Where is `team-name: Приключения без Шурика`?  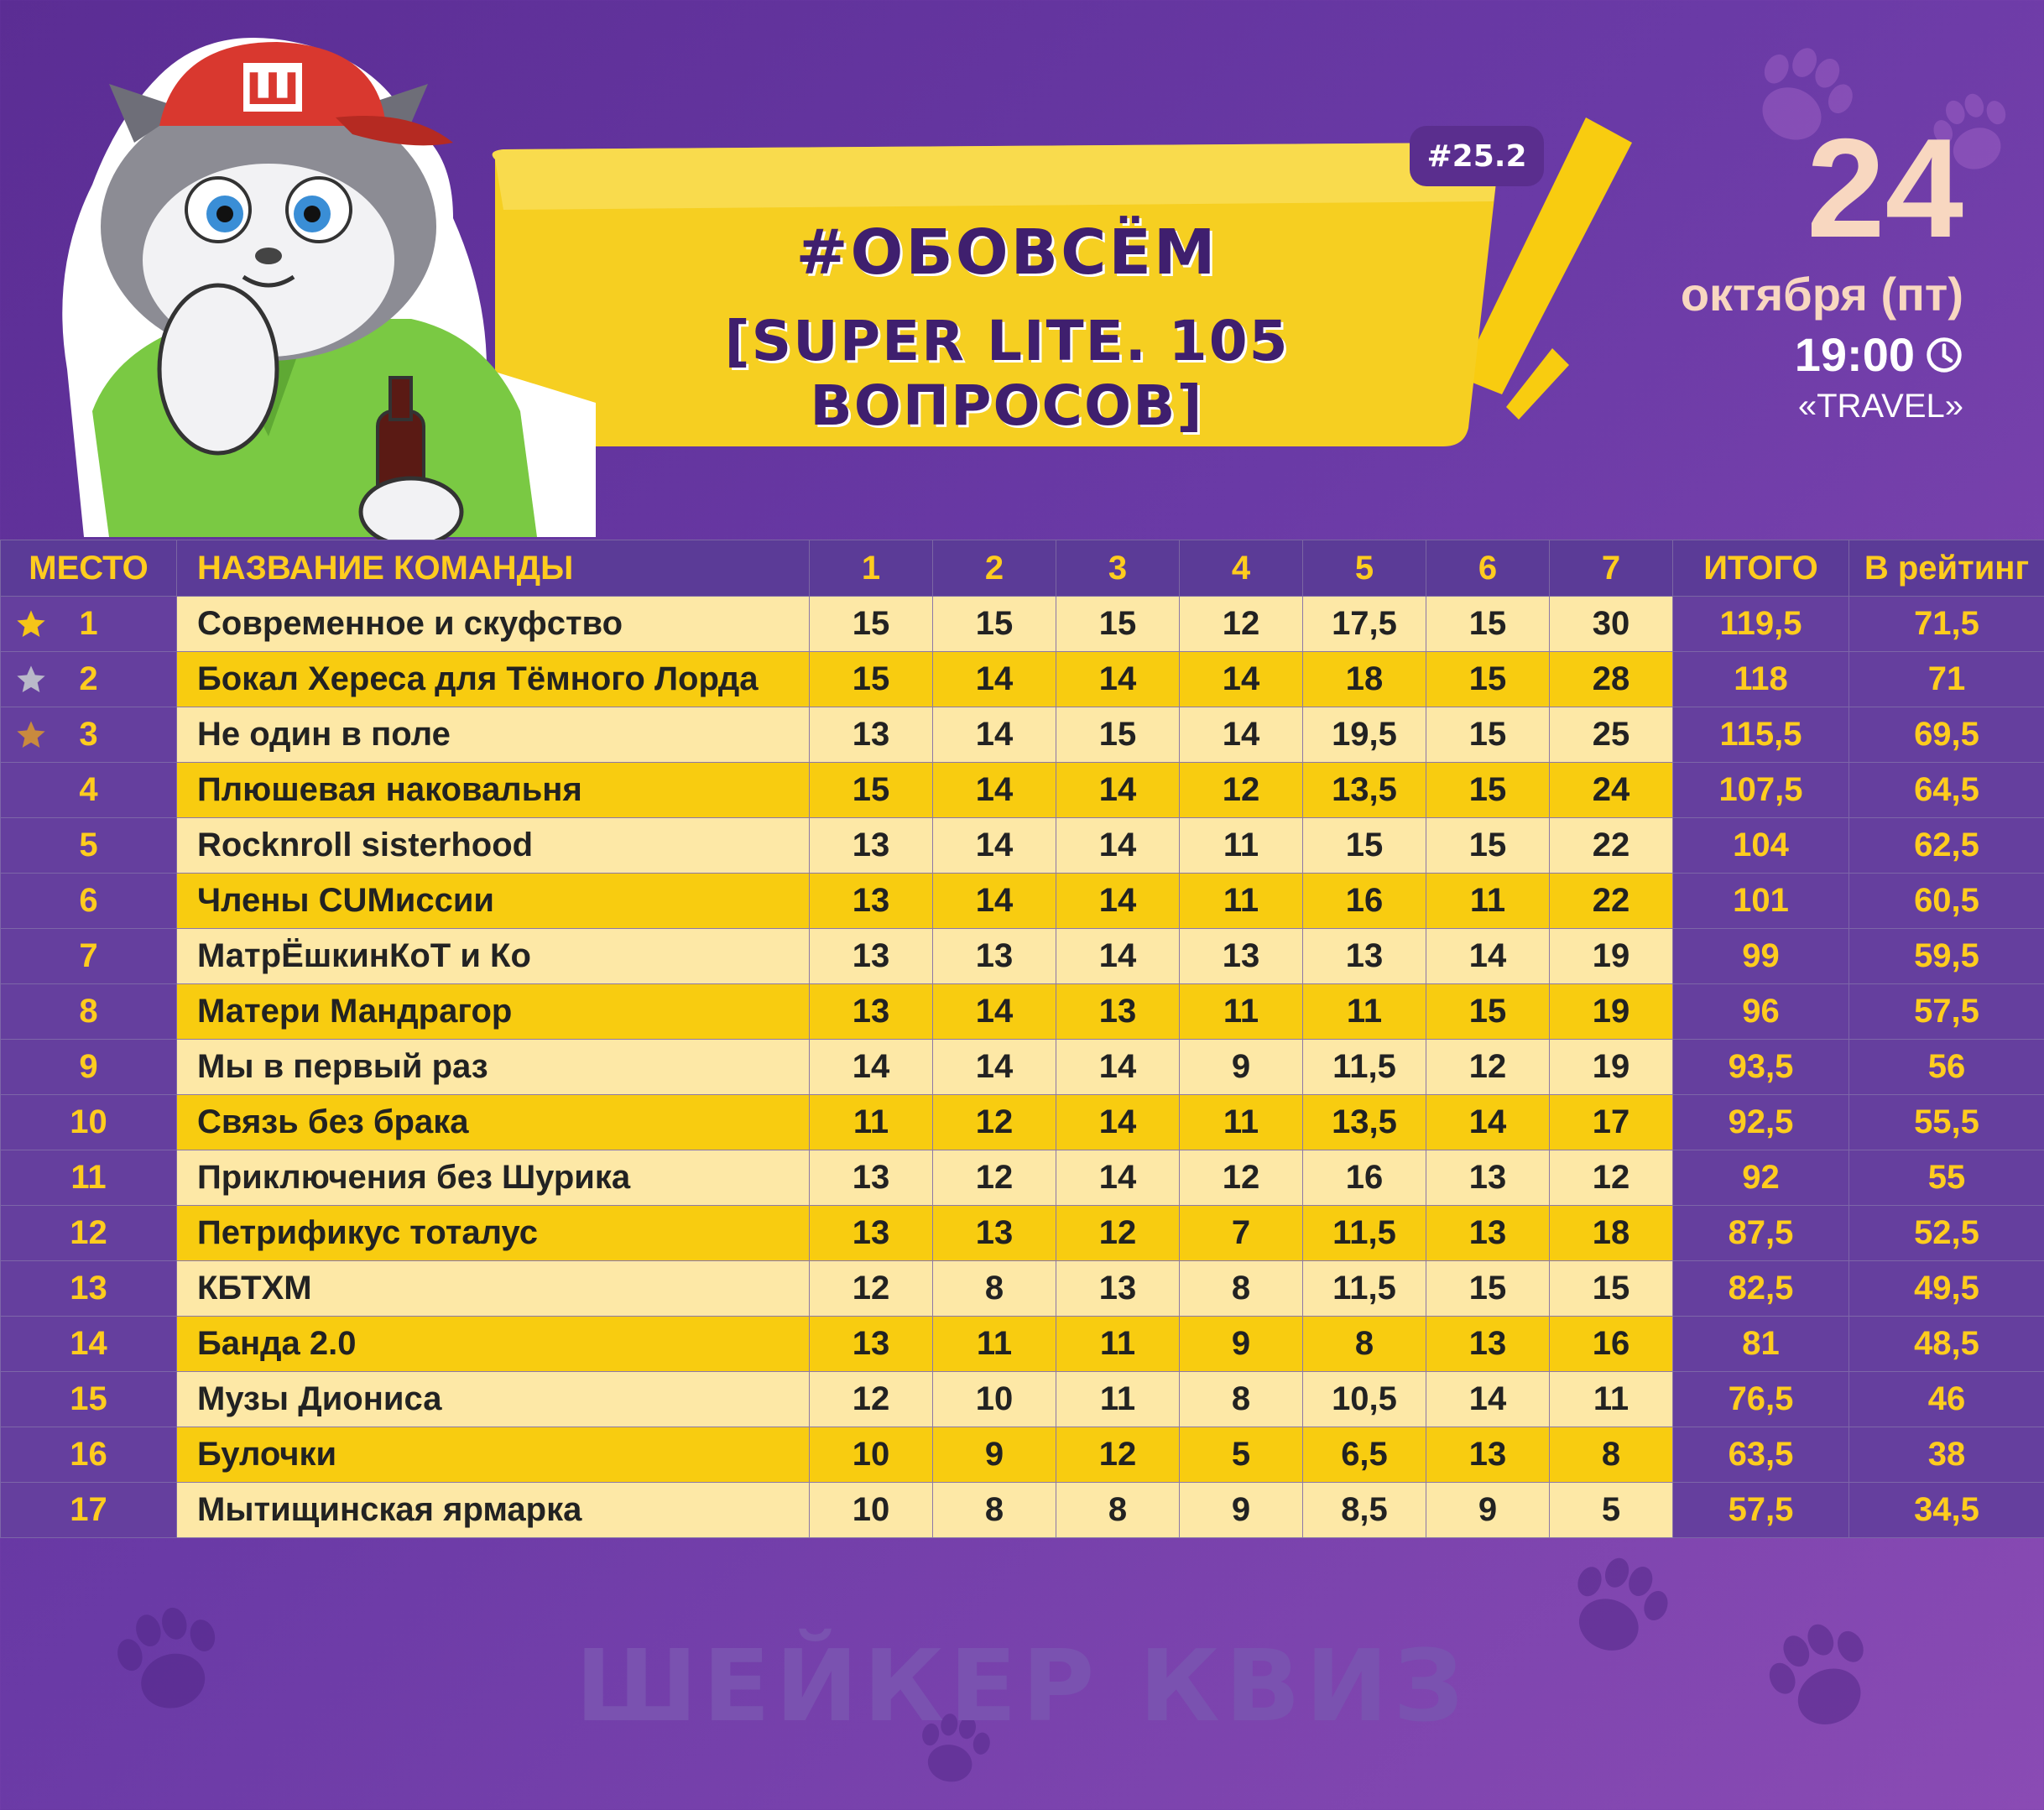 team-name: Приключения без Шурика is located at coordinates (493, 1178).